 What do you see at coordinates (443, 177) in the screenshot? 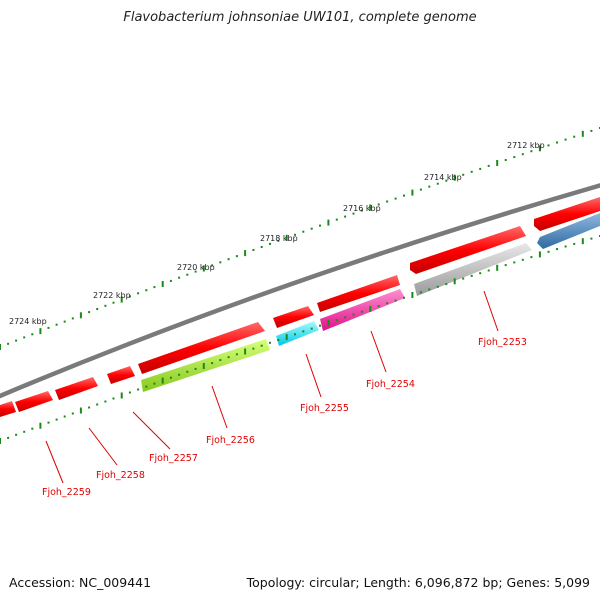
I see `kbp-label-2714: 2714 kbp` at bounding box center [443, 177].